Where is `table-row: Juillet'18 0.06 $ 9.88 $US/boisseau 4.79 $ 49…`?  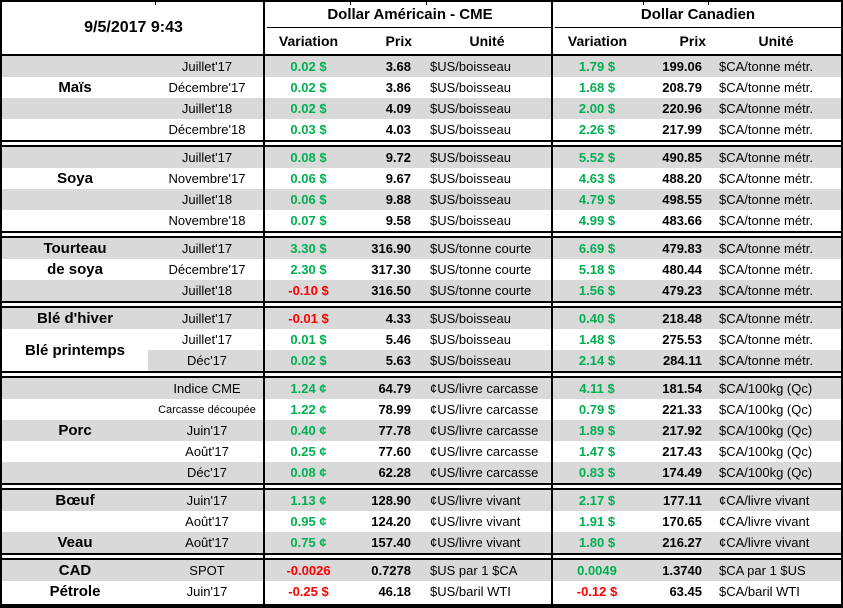 table-row: Juillet'18 0.06 $ 9.88 $US/boisseau 4.79 $ 49… is located at coordinates (421, 199).